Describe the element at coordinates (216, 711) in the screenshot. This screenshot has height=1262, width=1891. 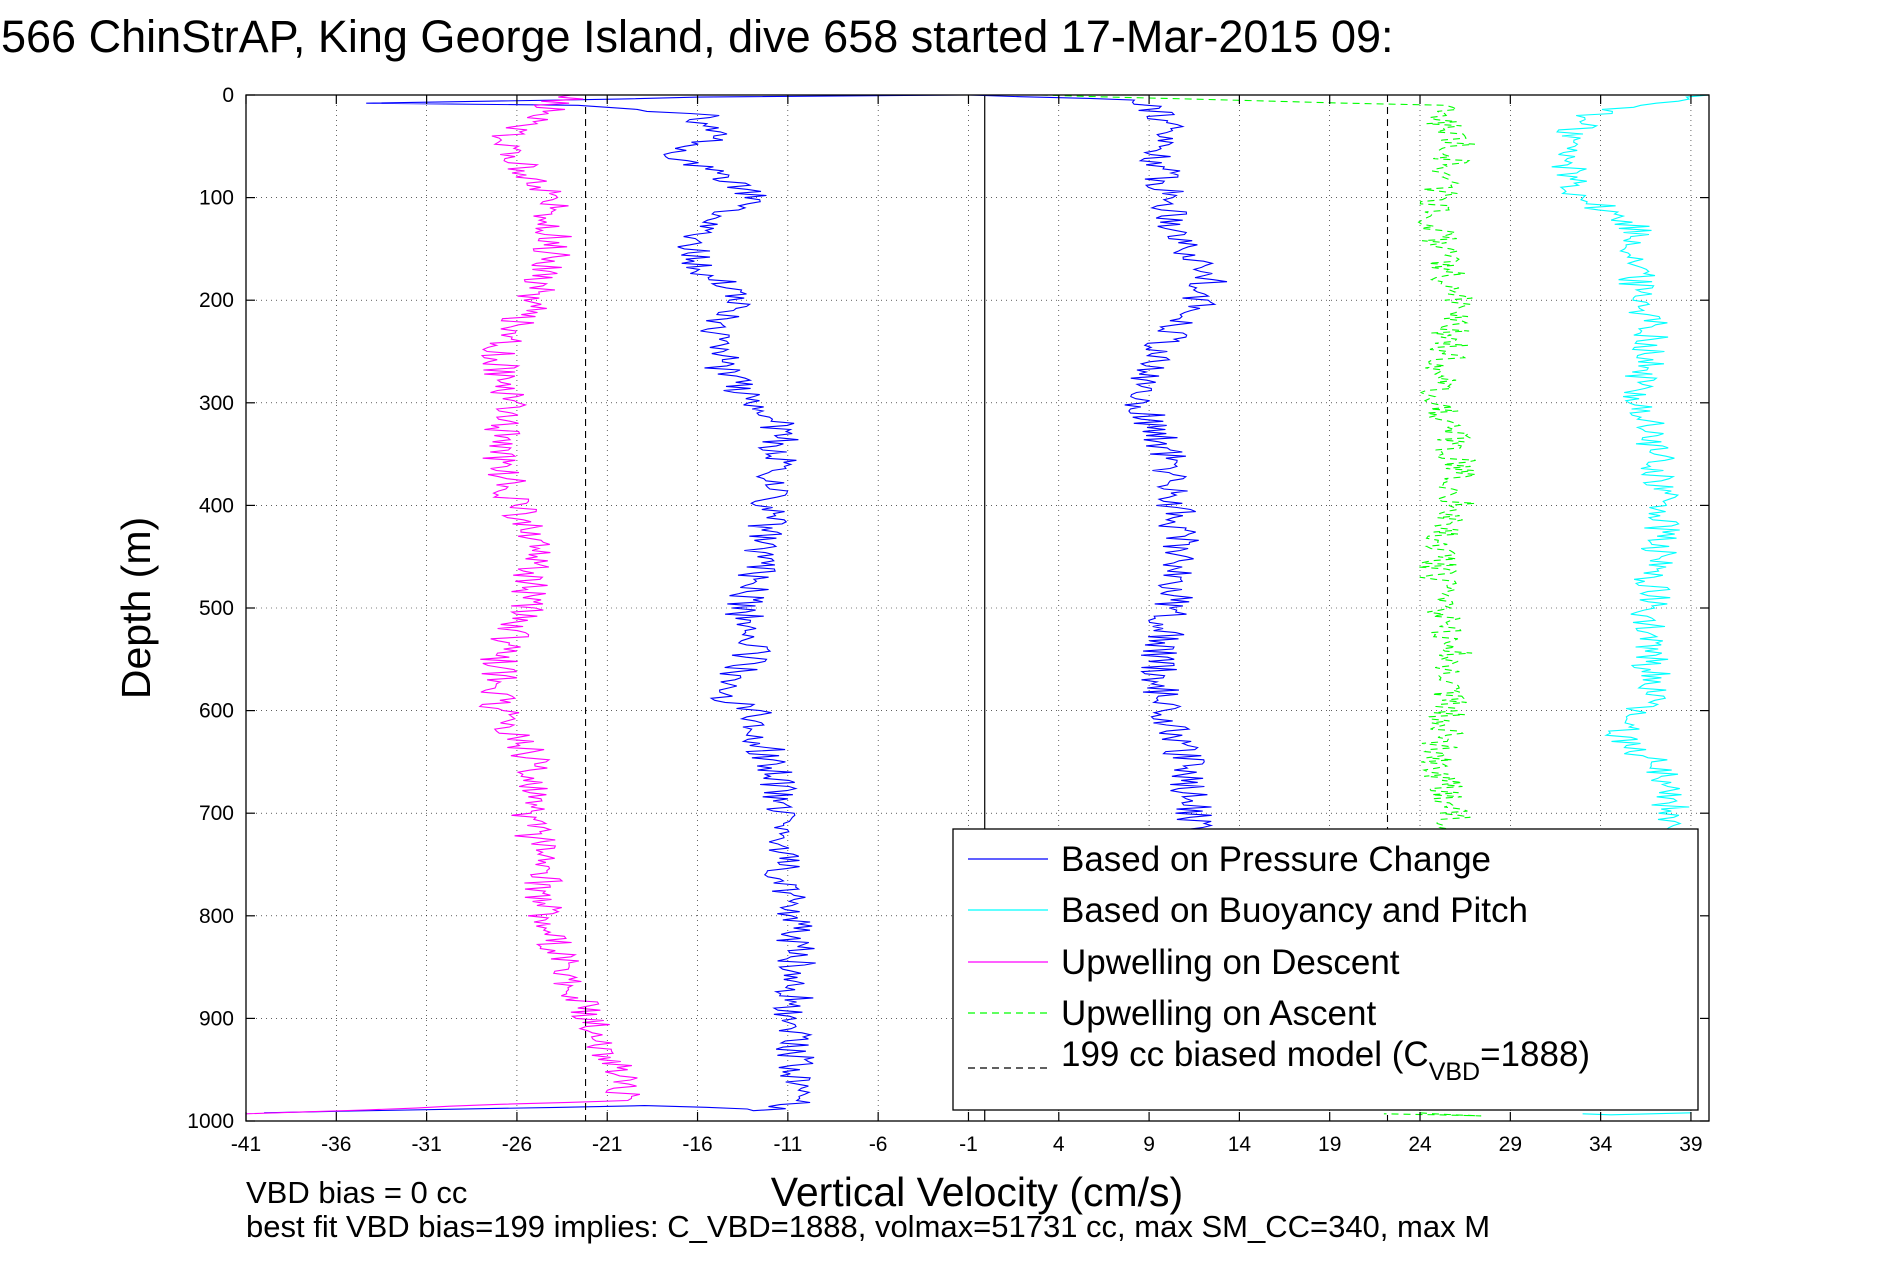
I see `y-tick-label: 600` at that location.